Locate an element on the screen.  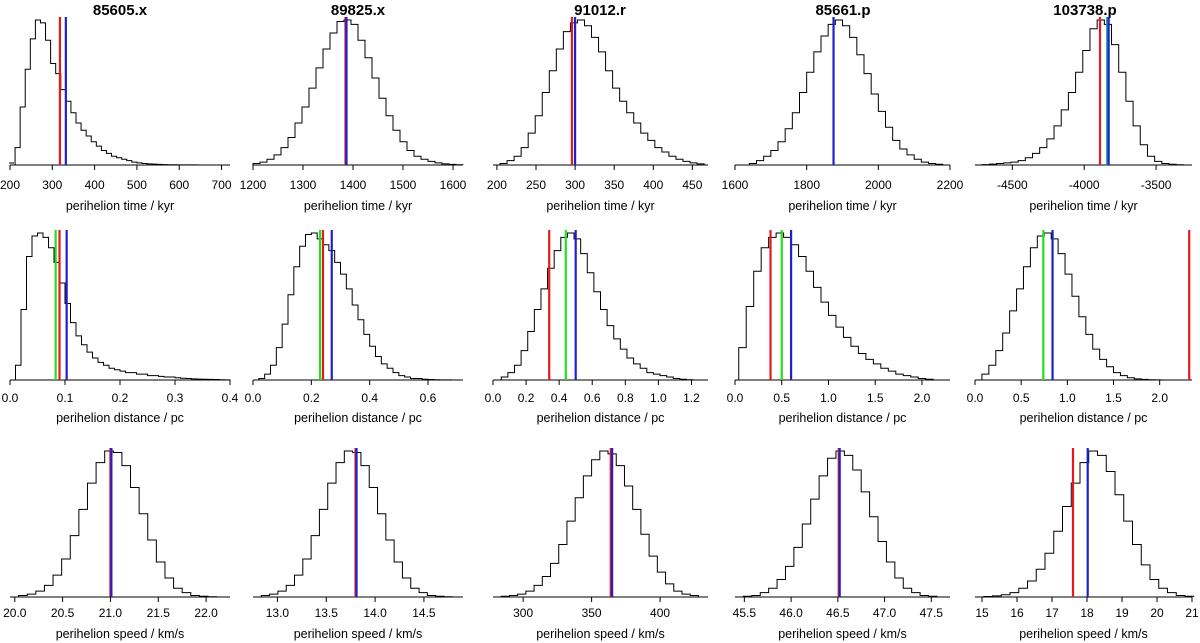
panel-r2-c4: 0.0 0.5 1.0 1.5 2.0 perihelion distance / pc is located at coordinates (838, 327).